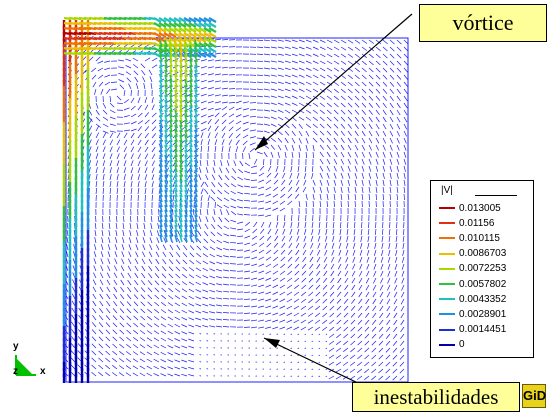  I want to click on legend-label: 0.0043352, so click(483, 299).